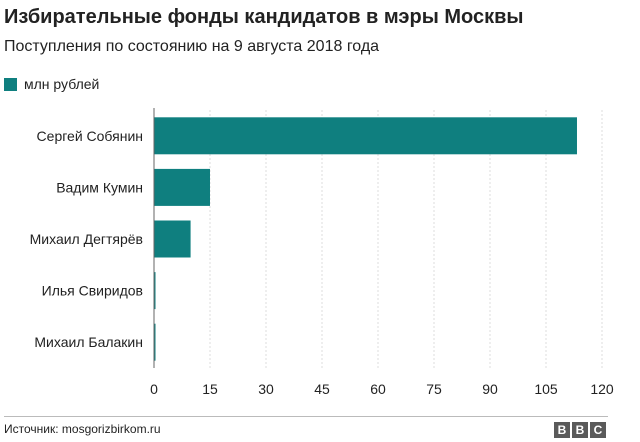 Image resolution: width=640 pixels, height=442 pixels. What do you see at coordinates (322, 389) in the screenshot?
I see `x-tick-label: 45` at bounding box center [322, 389].